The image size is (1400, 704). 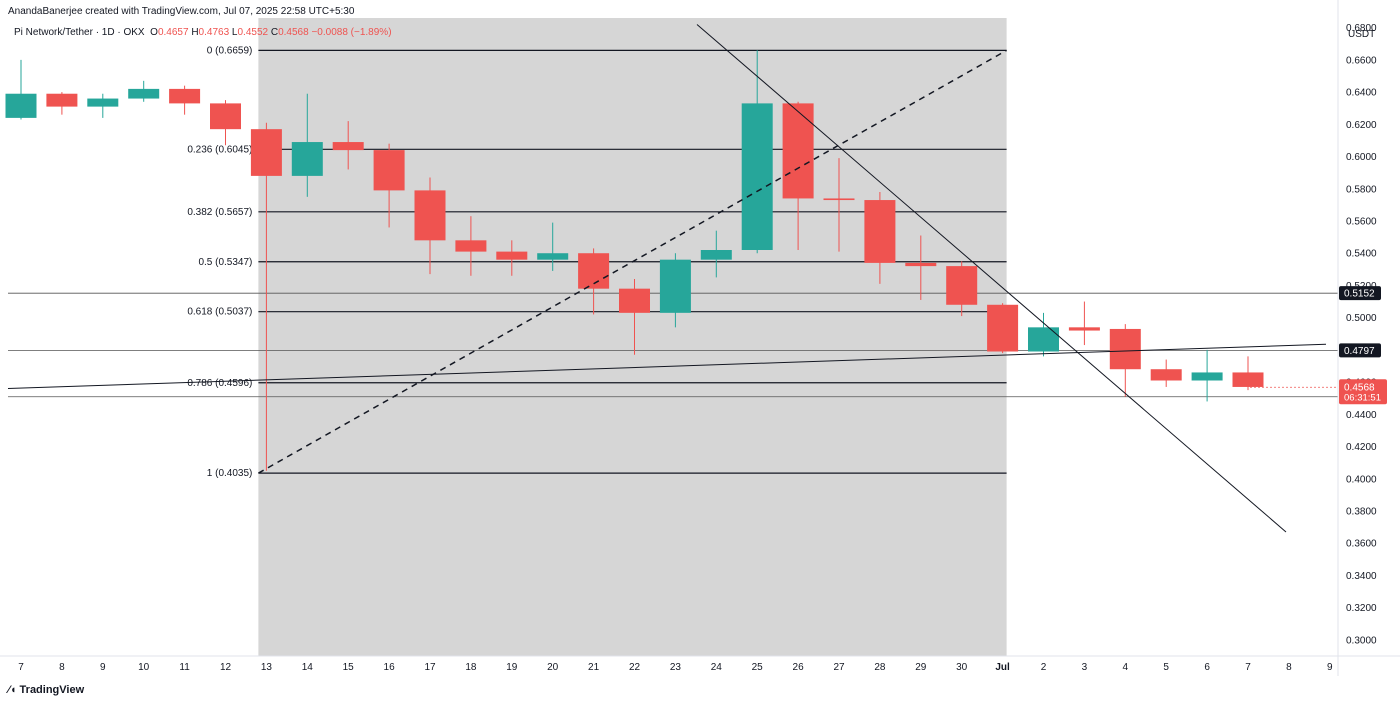 What do you see at coordinates (1361, 125) in the screenshot?
I see `y-tick-label: 0.6200` at bounding box center [1361, 125].